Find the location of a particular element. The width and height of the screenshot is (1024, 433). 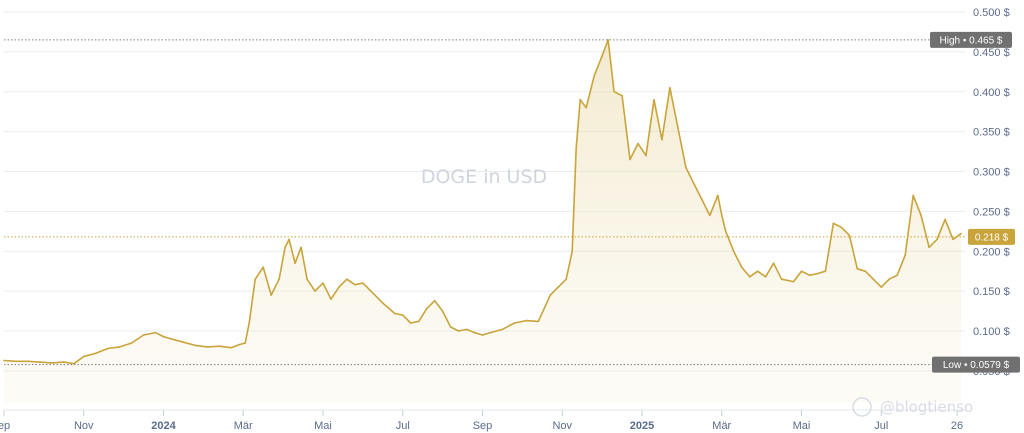

y-tick-label: 0.250 $ is located at coordinates (991, 212).